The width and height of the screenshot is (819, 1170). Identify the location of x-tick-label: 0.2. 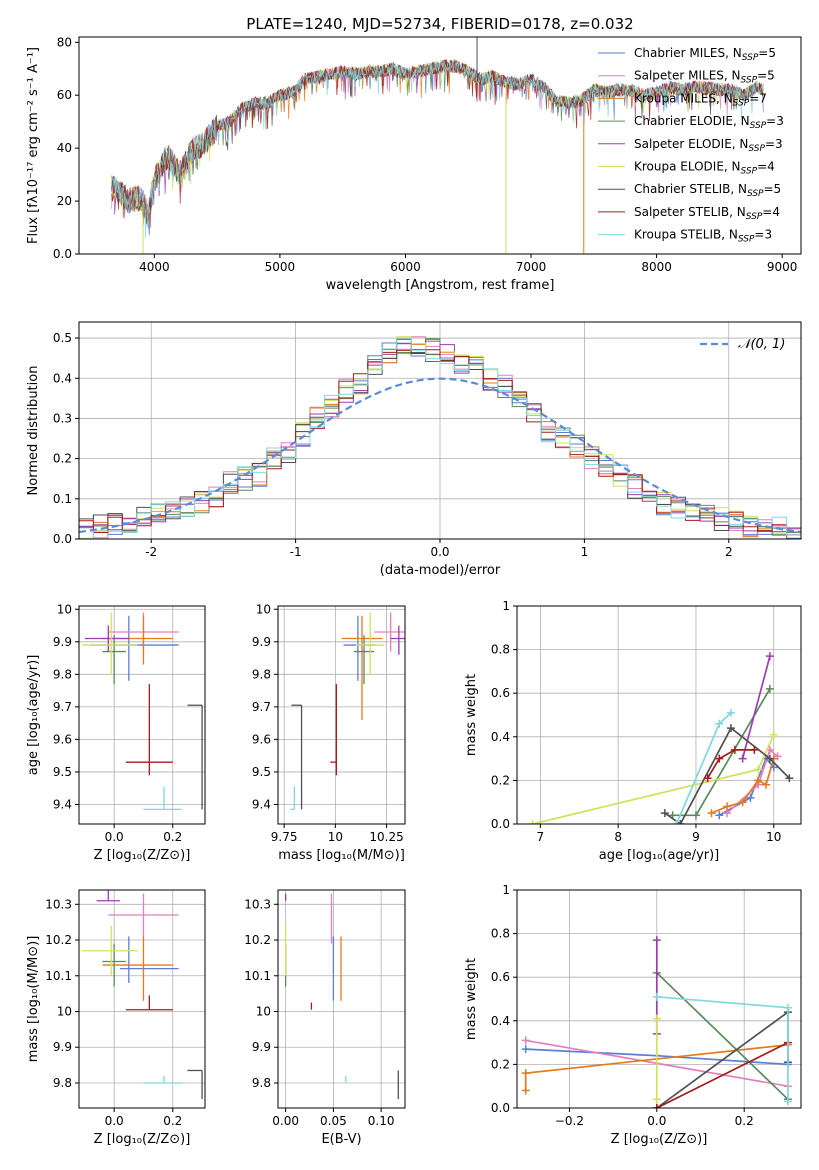
(172, 837).